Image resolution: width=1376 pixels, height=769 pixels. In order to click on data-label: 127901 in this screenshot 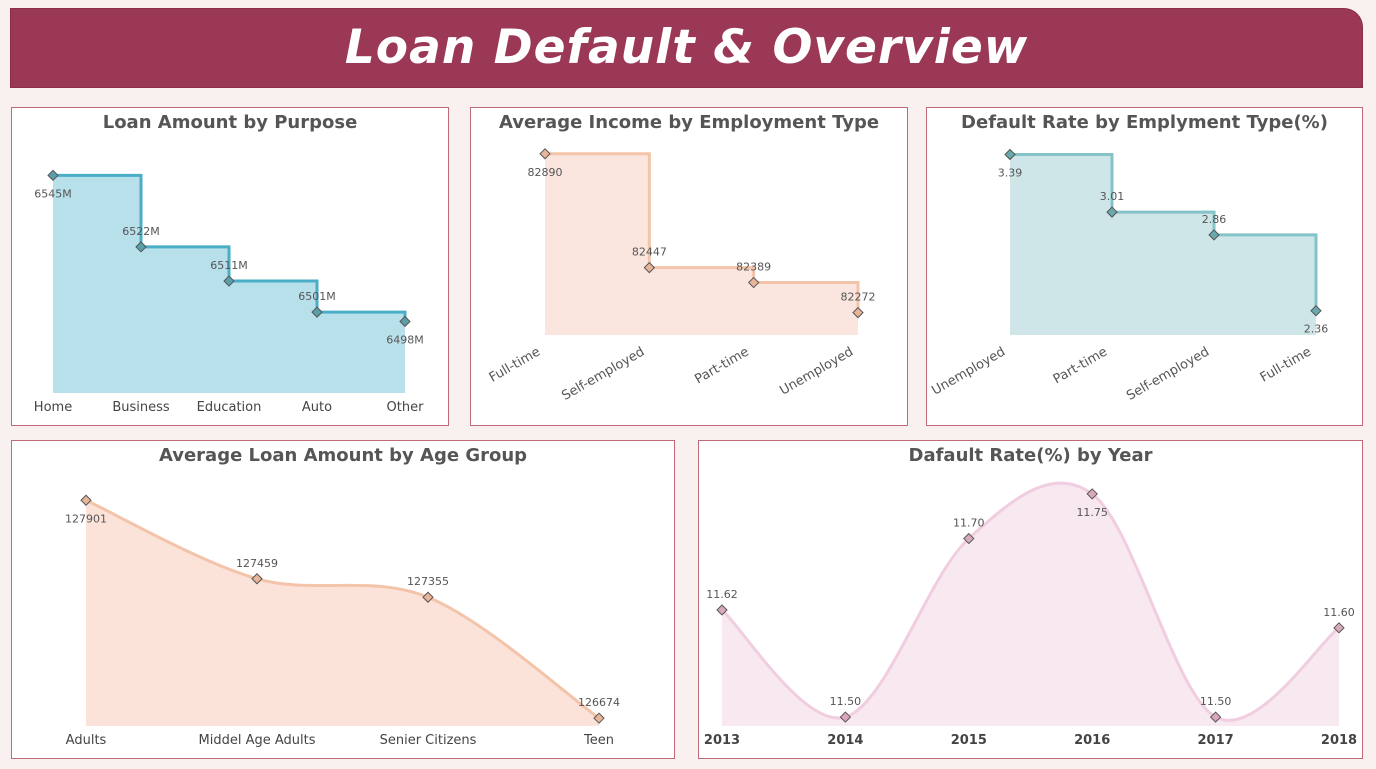, I will do `click(86, 518)`.